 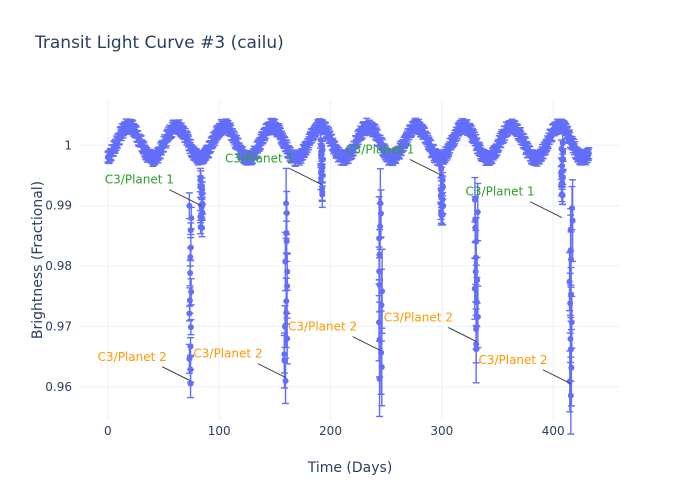 What do you see at coordinates (58, 326) in the screenshot?
I see `y-tick-label: 0.97` at bounding box center [58, 326].